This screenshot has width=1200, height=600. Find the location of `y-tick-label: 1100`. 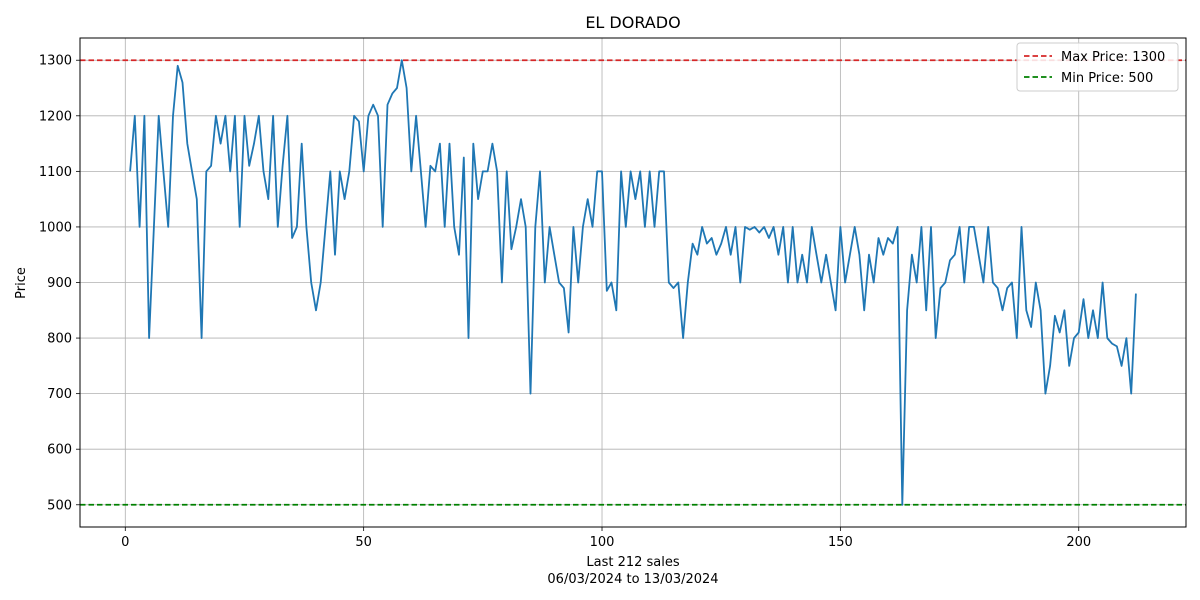

y-tick-label: 1100 is located at coordinates (55, 172).